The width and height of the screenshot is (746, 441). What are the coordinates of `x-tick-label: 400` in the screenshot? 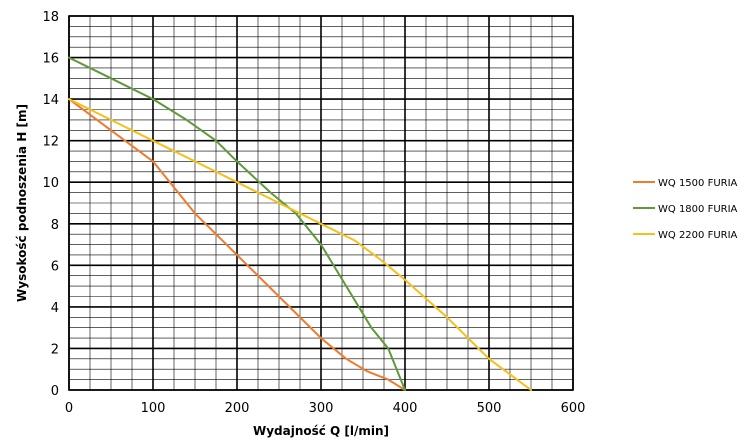 It's located at (405, 408).